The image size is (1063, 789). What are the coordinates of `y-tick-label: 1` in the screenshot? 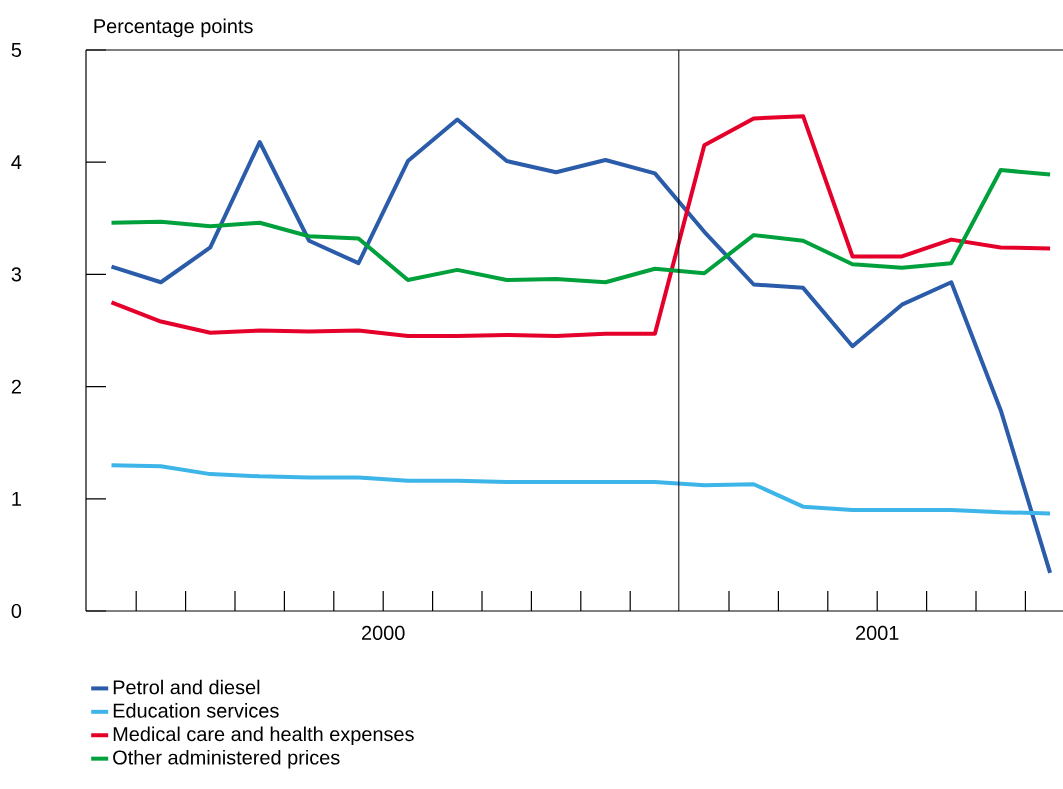 It's located at (16, 498).